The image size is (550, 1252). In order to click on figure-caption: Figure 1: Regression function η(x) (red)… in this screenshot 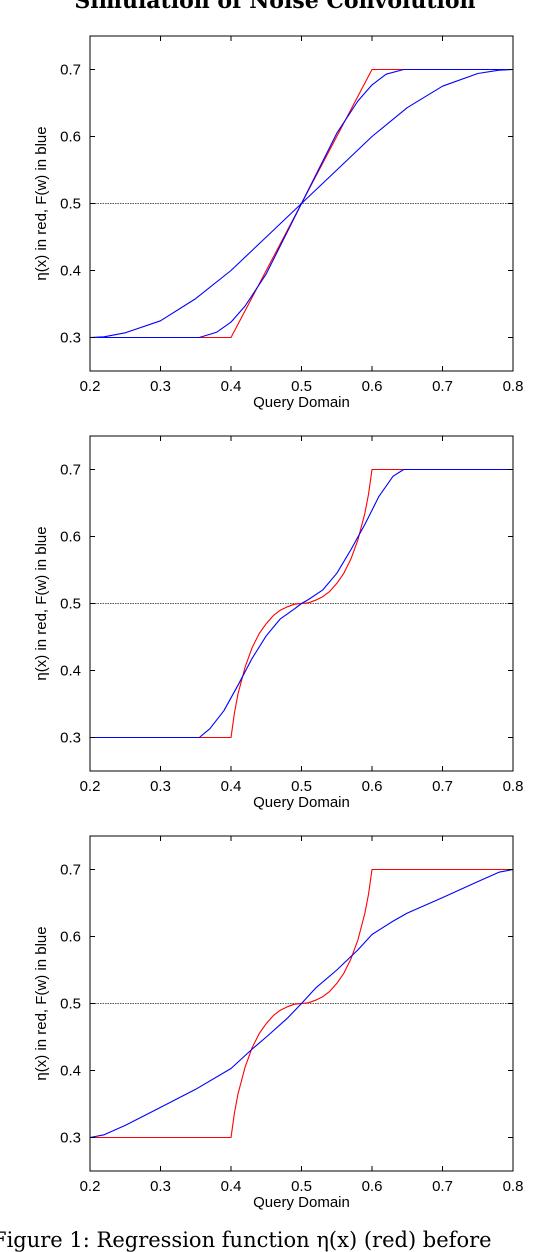, I will do `click(246, 1240)`.